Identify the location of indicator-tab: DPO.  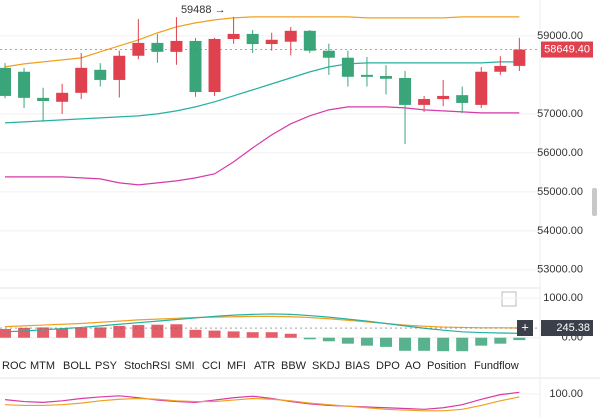
(388, 366).